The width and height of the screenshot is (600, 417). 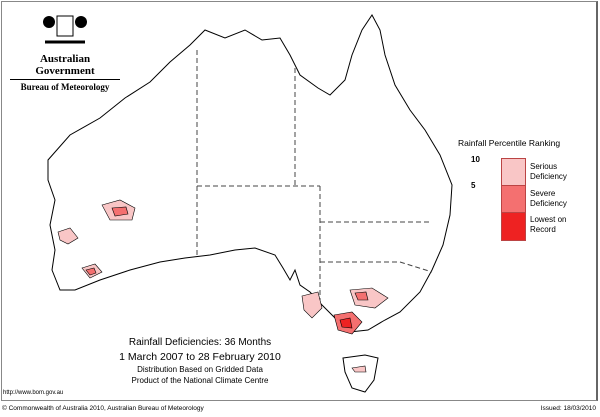 I want to click on coat-of-arms-icon, so click(x=65, y=29).